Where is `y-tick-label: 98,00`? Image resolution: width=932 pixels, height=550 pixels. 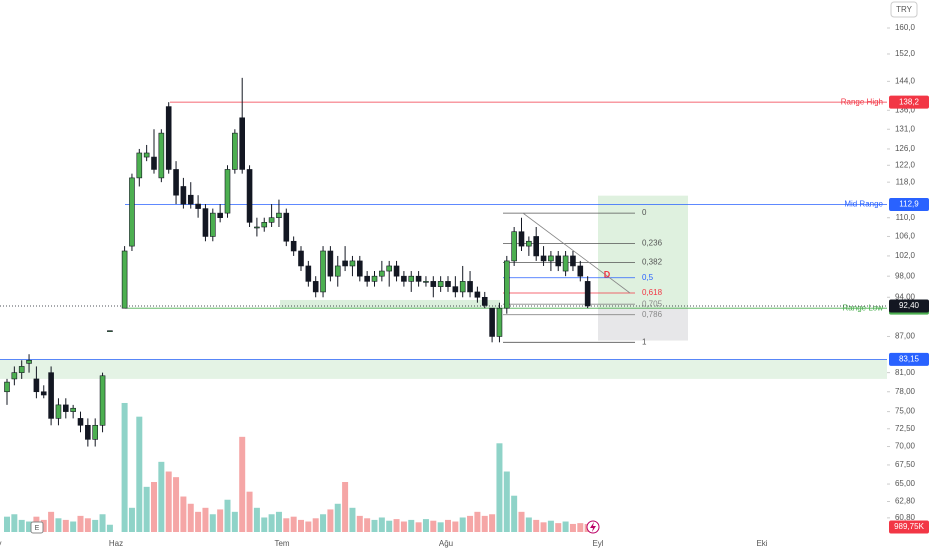
y-tick-label: 98,00 is located at coordinates (905, 275).